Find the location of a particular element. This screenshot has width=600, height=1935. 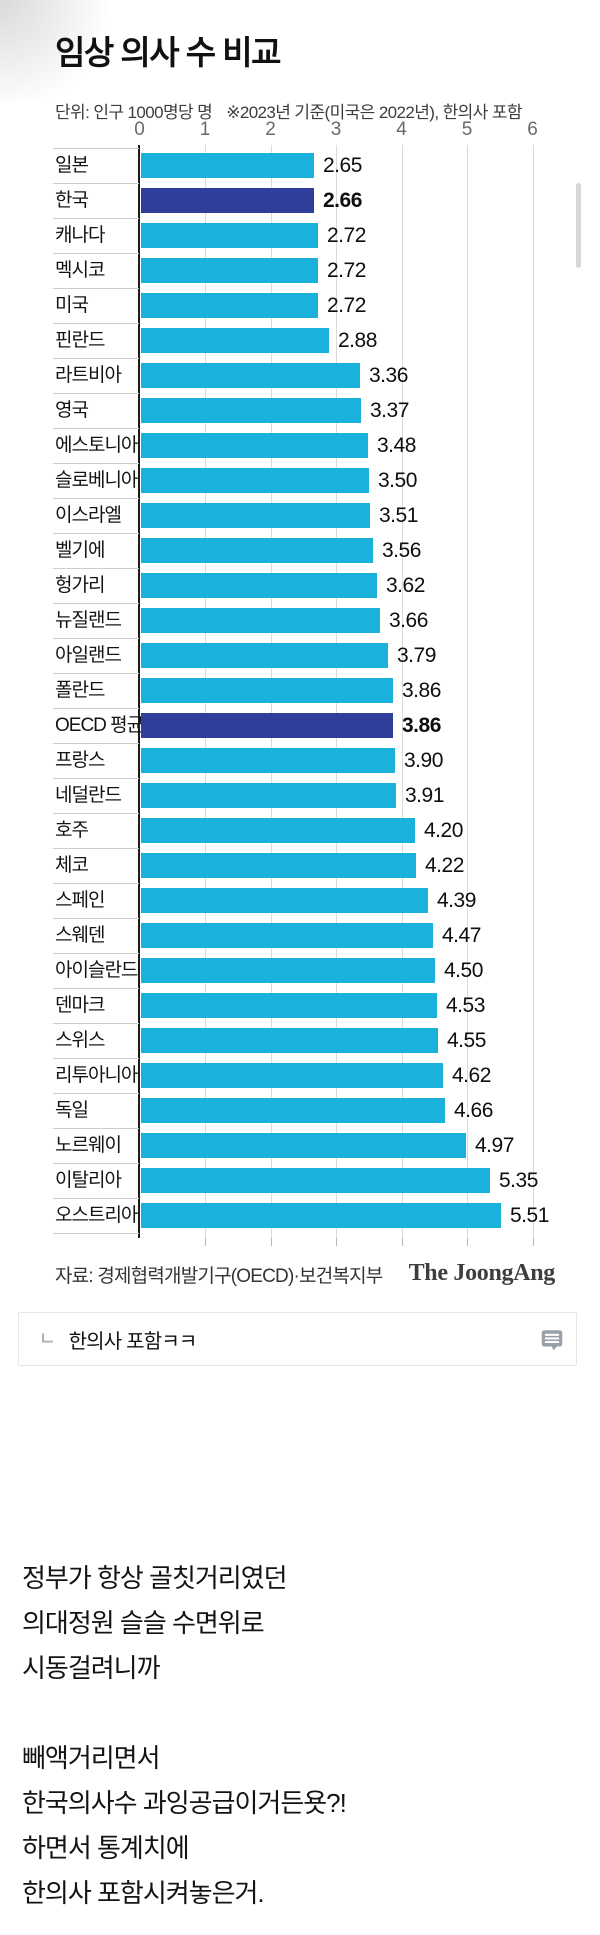

bar-value: 3.66 is located at coordinates (408, 620).